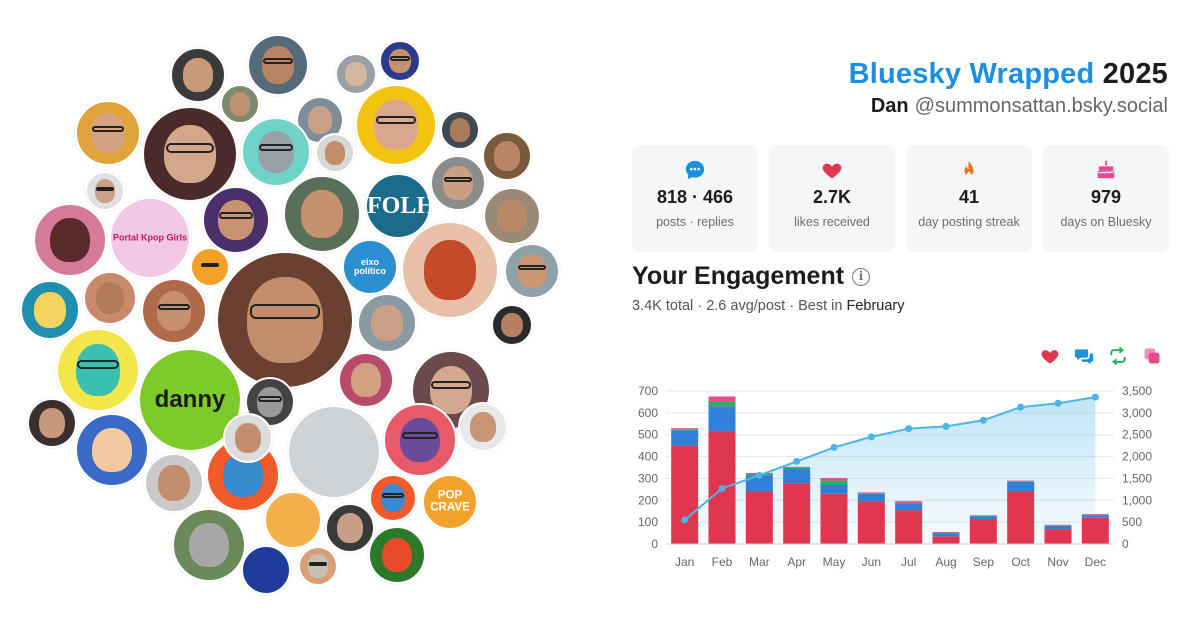 This screenshot has height=630, width=1200. I want to click on x-tick-label: Dec, so click(1095, 562).